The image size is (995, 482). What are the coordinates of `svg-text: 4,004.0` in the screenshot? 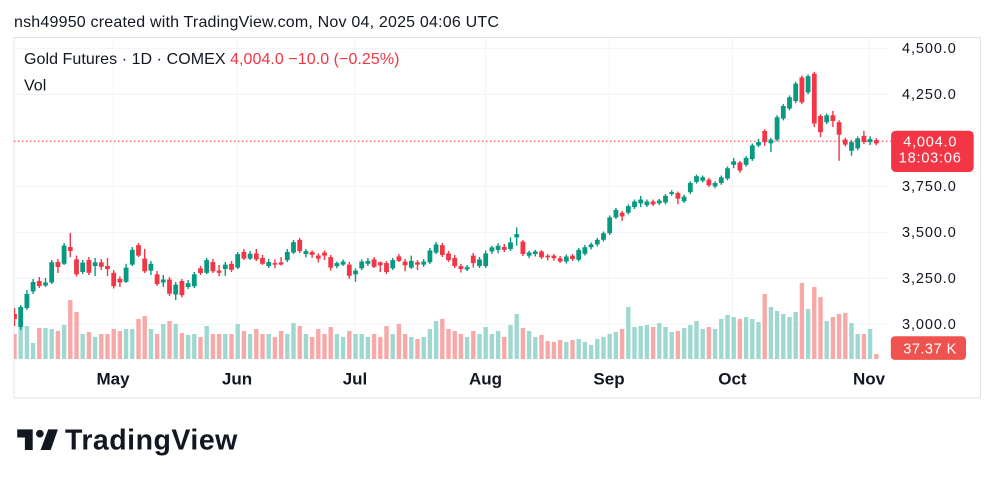 It's located at (930, 143).